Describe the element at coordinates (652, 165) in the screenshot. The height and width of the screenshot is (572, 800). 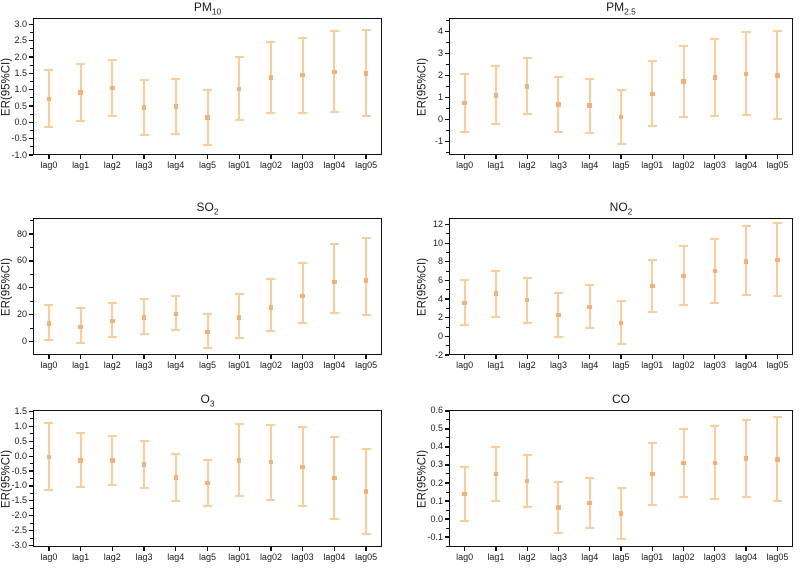
I see `x-tick-label: lag01` at that location.